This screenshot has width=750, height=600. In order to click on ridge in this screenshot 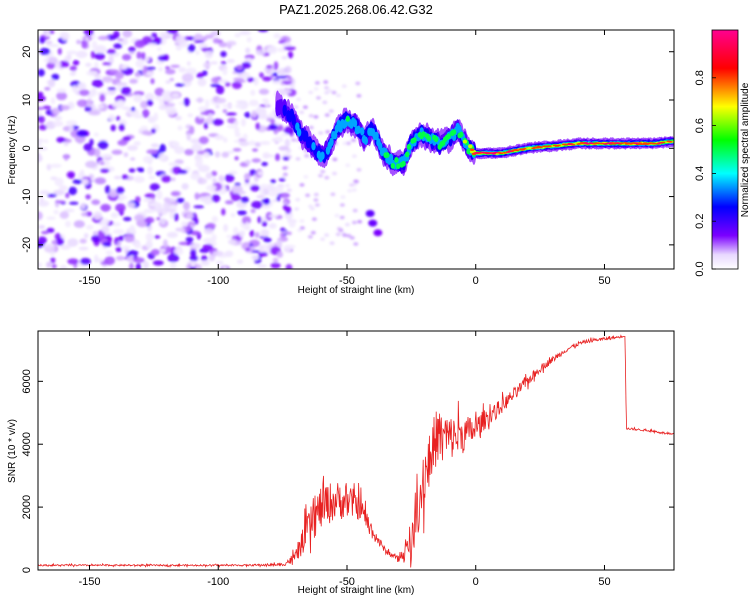, I will do `click(474, 133)`.